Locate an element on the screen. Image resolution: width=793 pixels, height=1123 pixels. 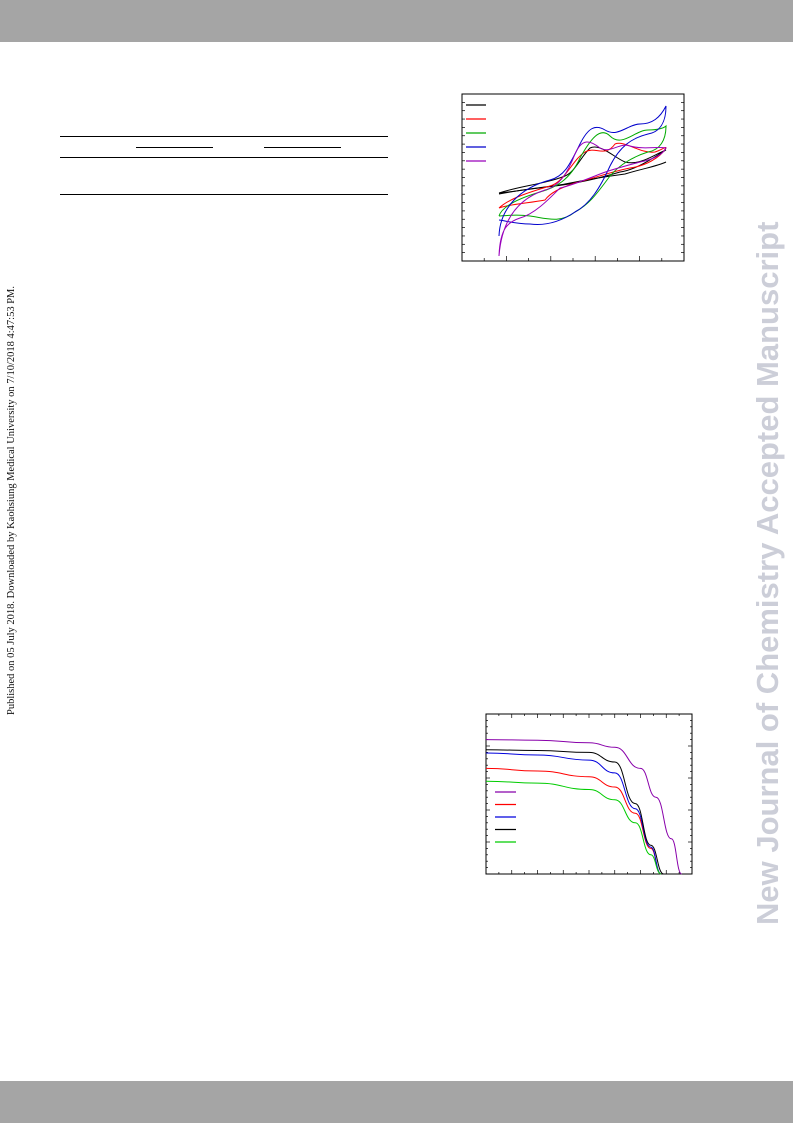
jv-chart is located at coordinates (588, 793).